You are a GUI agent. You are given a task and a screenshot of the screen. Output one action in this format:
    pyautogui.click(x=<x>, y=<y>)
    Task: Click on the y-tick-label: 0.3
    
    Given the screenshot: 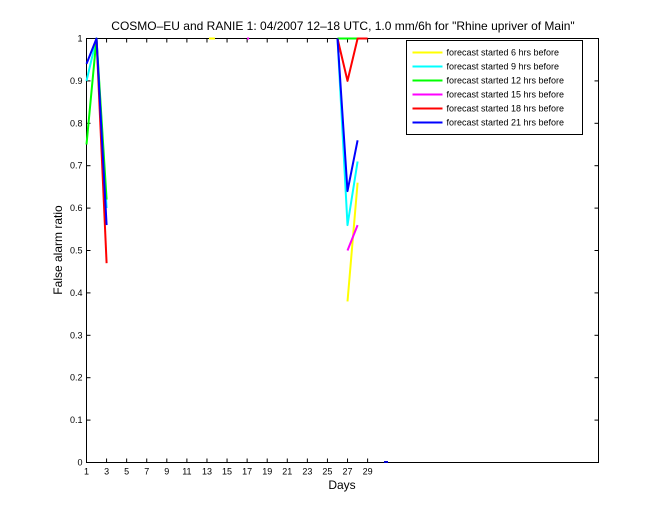 What is the action you would take?
    pyautogui.click(x=76, y=335)
    